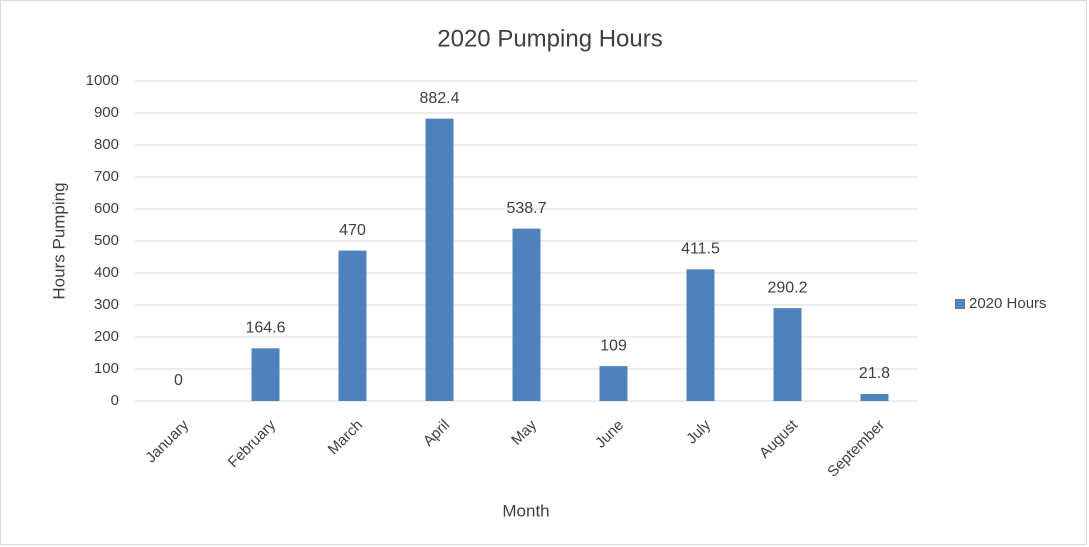 The width and height of the screenshot is (1089, 547). What do you see at coordinates (526, 208) in the screenshot?
I see `data-label: 538.7` at bounding box center [526, 208].